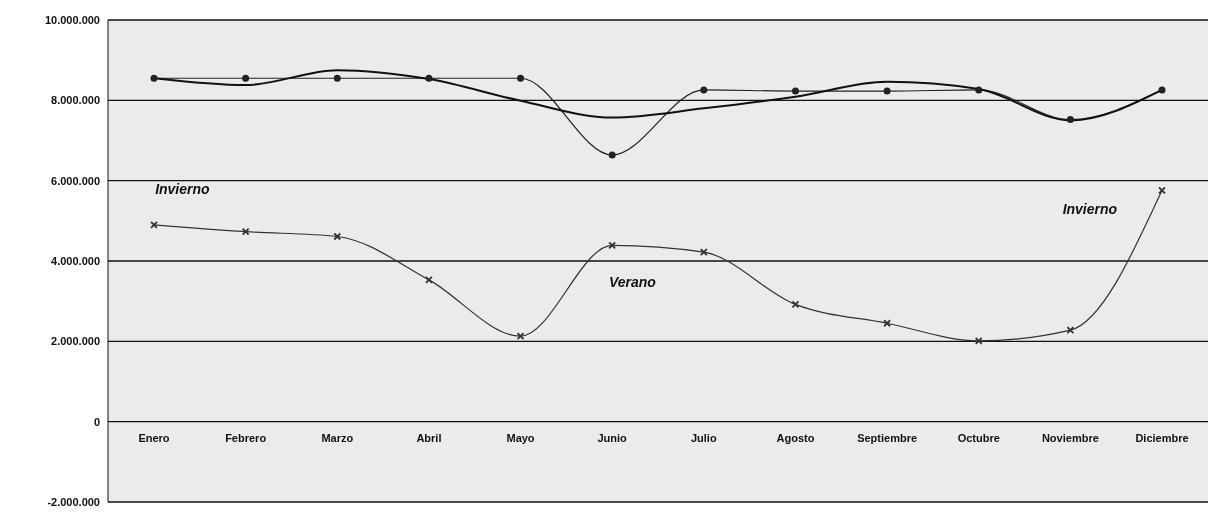 This screenshot has width=1226, height=512. Describe the element at coordinates (887, 437) in the screenshot. I see `x-tick-label: Septiembre` at that location.